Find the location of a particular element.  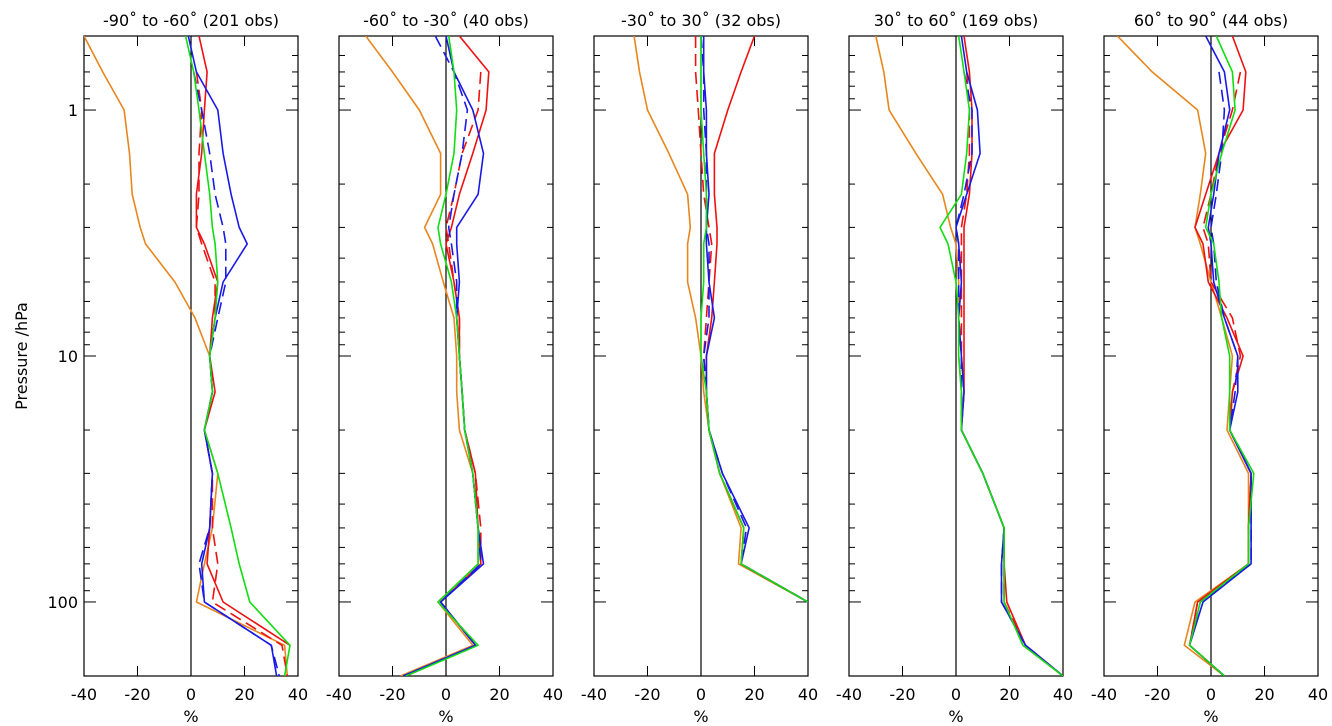

panel-title: -90˚ to -60˚ (201 obs) is located at coordinates (191, 20).